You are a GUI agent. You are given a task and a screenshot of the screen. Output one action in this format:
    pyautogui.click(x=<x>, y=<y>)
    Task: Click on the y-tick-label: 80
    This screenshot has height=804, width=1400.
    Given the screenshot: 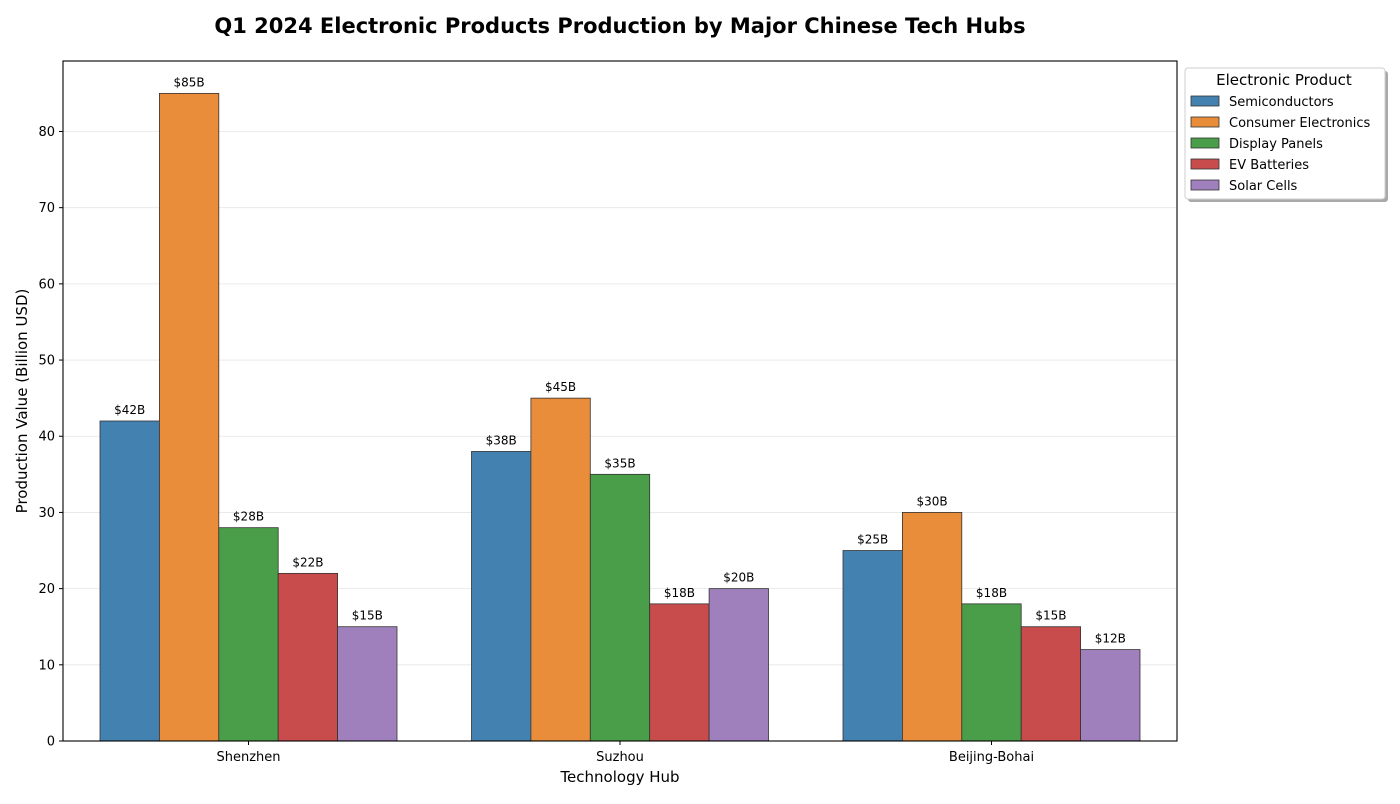 What is the action you would take?
    pyautogui.click(x=46, y=132)
    